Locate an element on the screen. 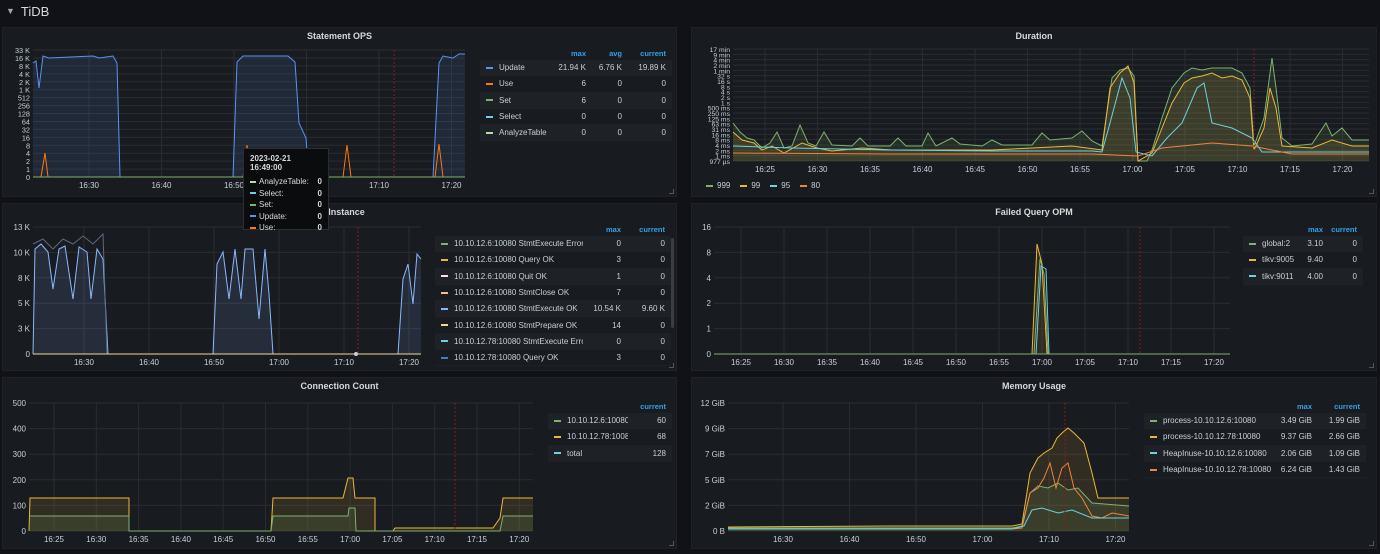  legend-series-name: total is located at coordinates (575, 453).